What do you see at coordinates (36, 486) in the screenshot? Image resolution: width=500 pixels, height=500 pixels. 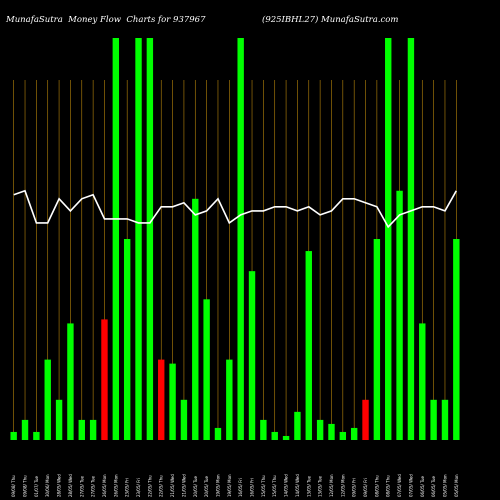 I see `x-tick-label: 01/07/ Tue` at bounding box center [36, 486].